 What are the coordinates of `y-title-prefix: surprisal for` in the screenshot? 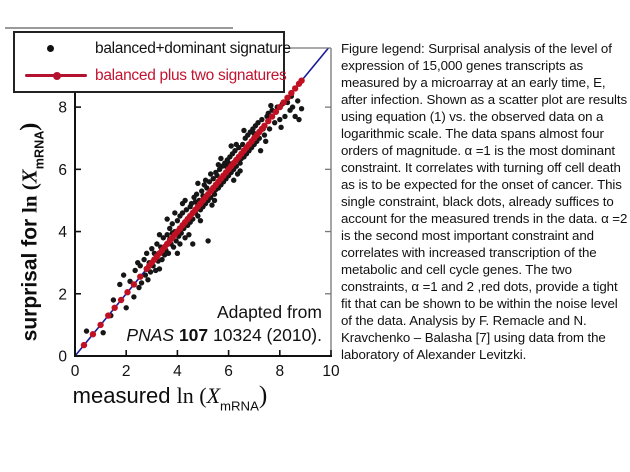 It's located at (30, 277).